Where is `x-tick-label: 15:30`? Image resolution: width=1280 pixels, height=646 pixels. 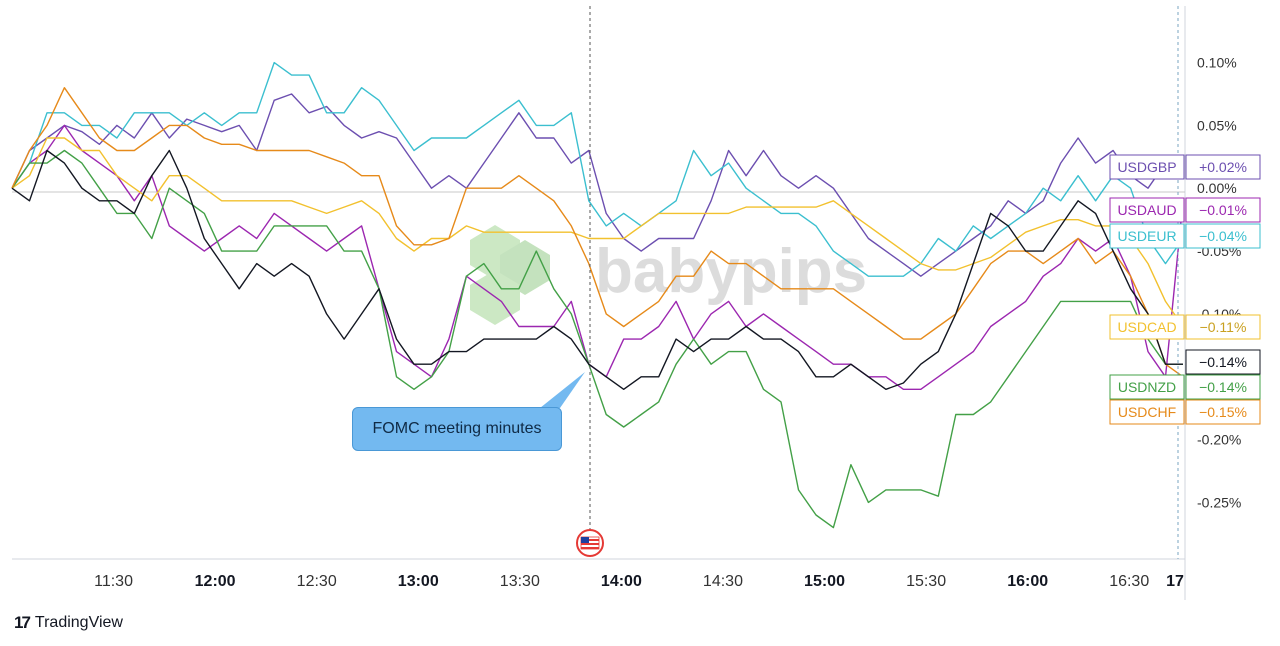 x-tick-label: 15:30 is located at coordinates (926, 581).